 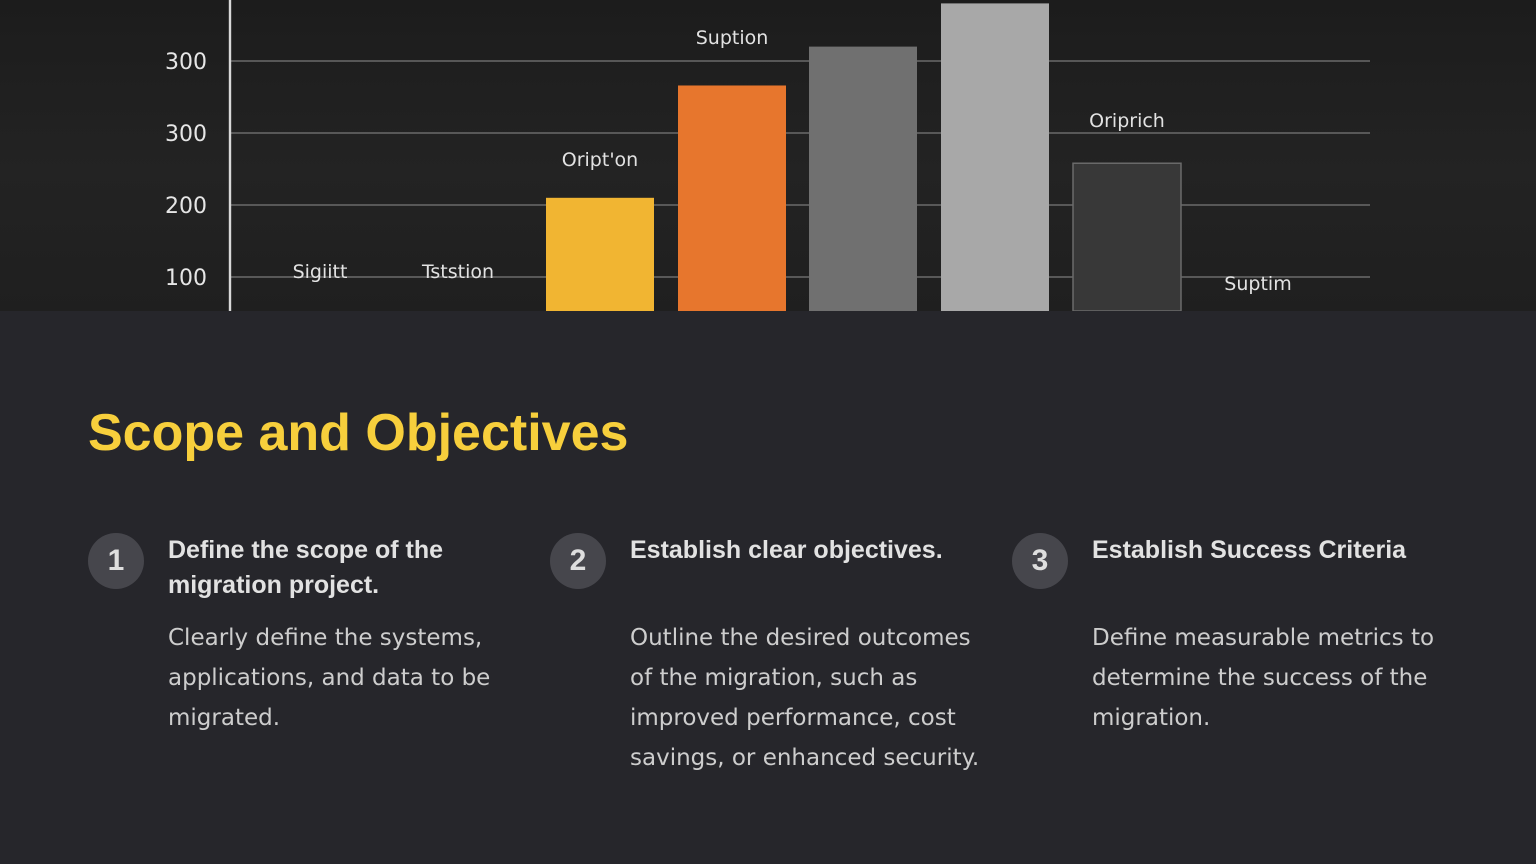 I want to click on bar-label: Oriprich, so click(x=1127, y=121).